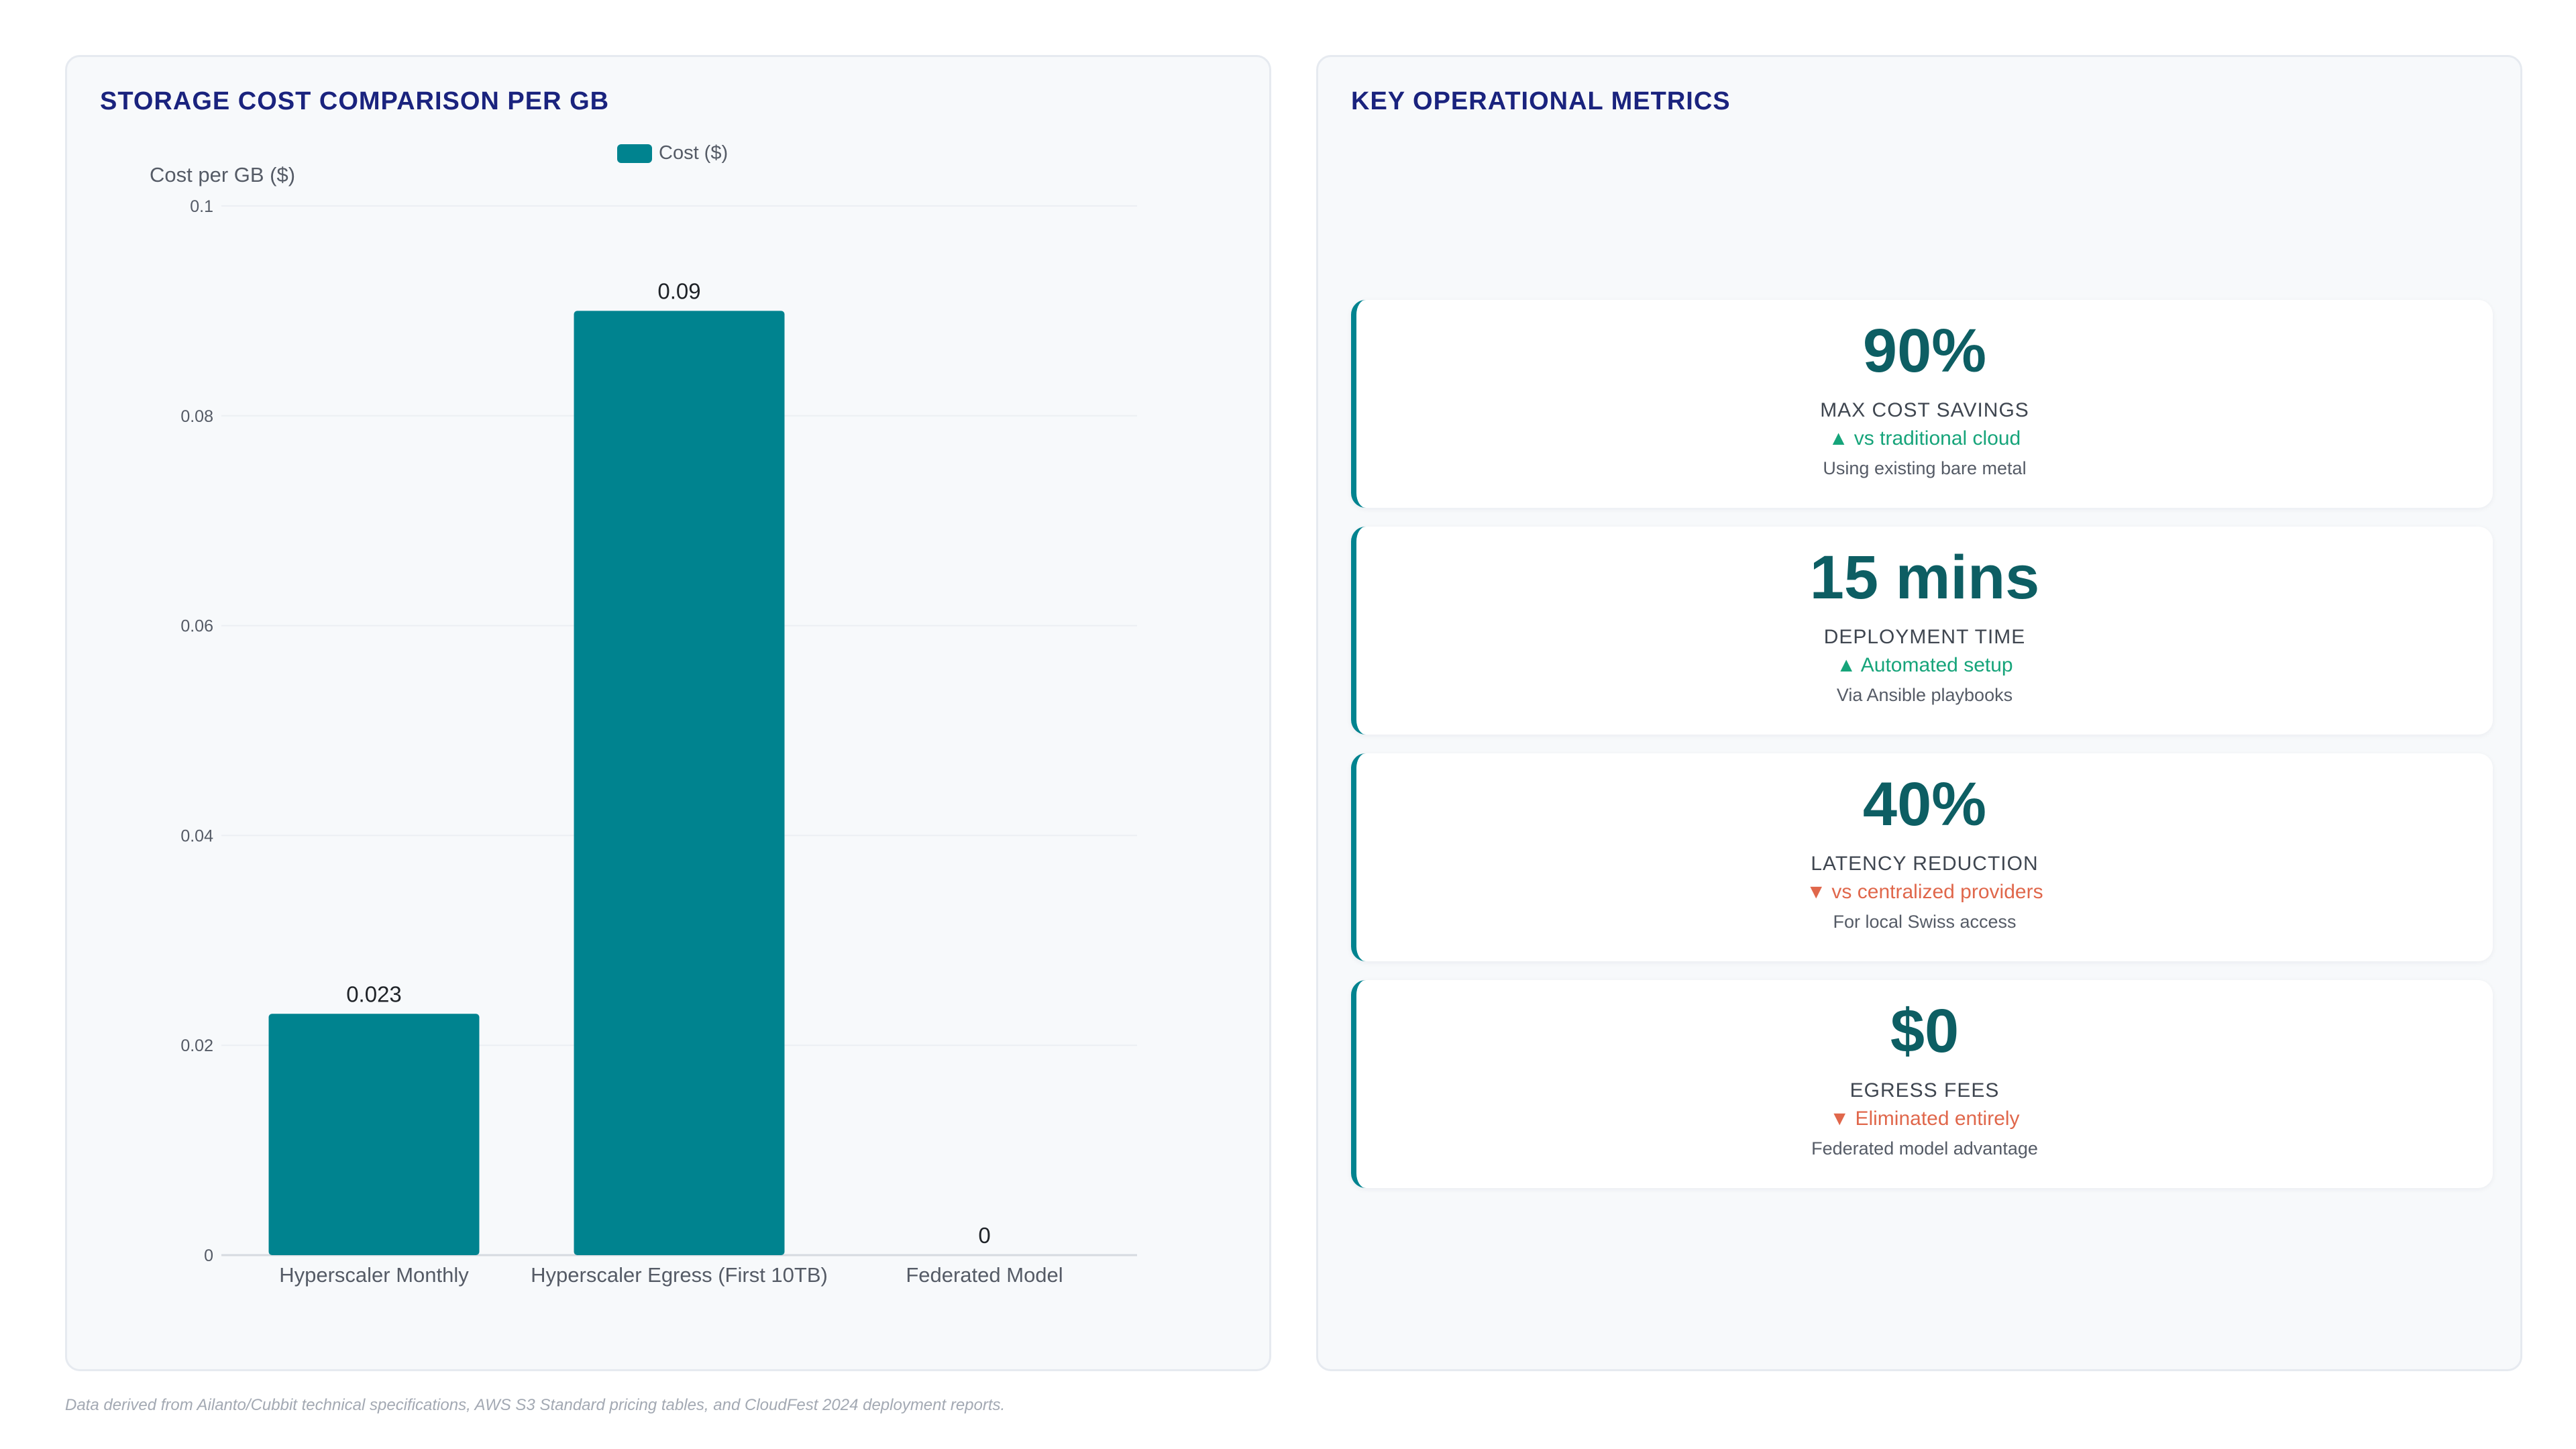 This screenshot has height=1449, width=2576. Describe the element at coordinates (201, 206) in the screenshot. I see `y-tick-label: 0.1` at that location.